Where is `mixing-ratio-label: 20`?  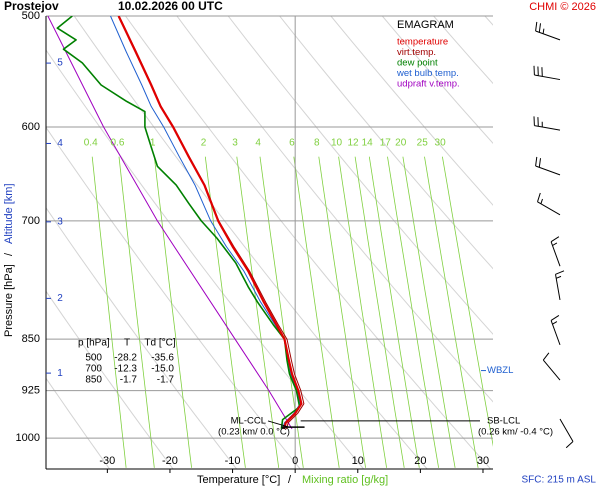
mixing-ratio-label: 20 is located at coordinates (401, 143).